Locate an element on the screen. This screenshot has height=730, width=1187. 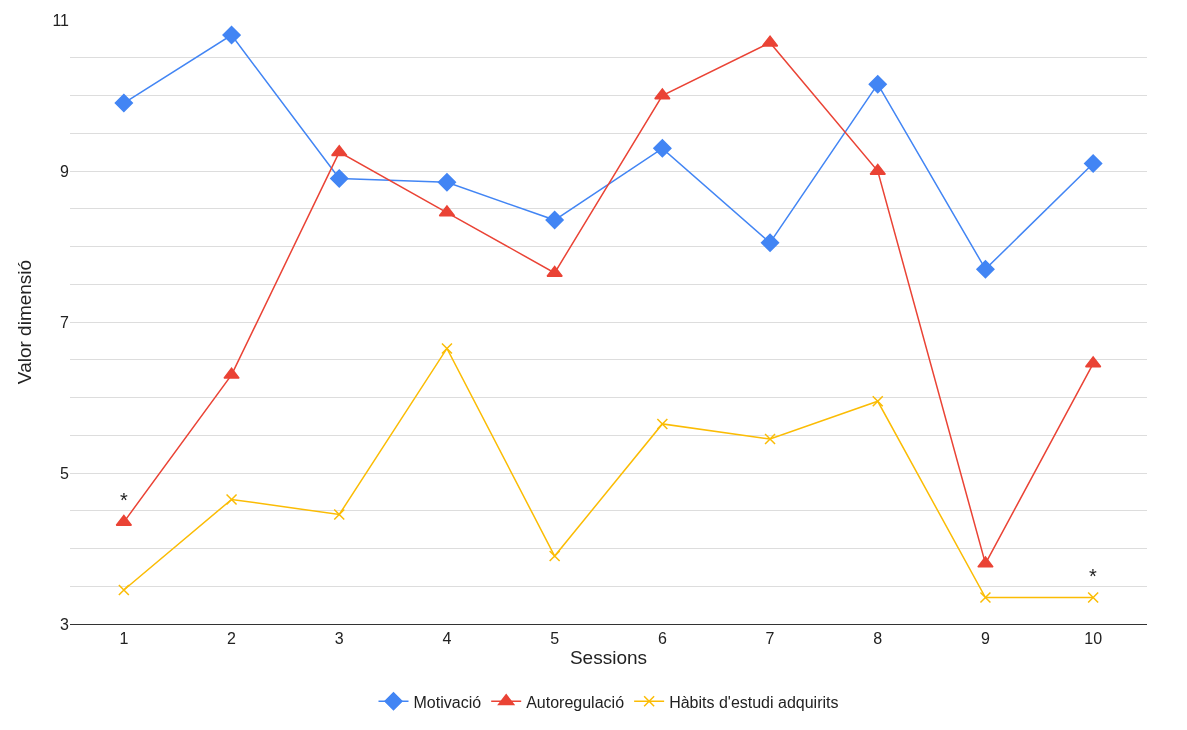
x-tick-label: 10 is located at coordinates (1093, 639).